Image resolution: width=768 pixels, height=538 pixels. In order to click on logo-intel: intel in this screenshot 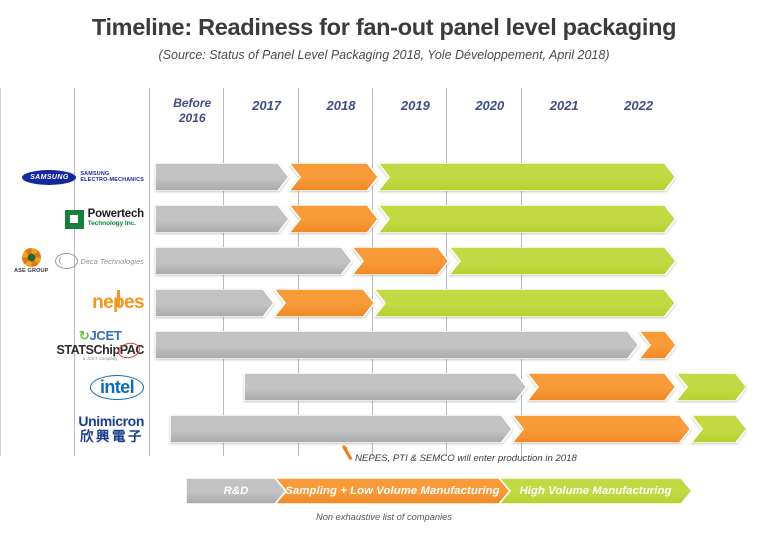, I will do `click(116, 387)`.